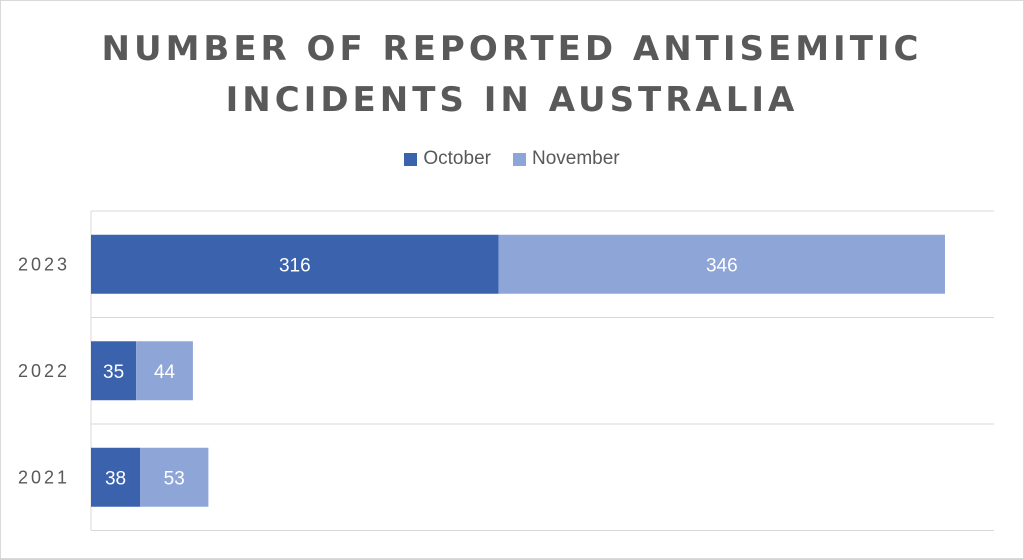 The height and width of the screenshot is (559, 1024). I want to click on data-label-october-2022: 35, so click(113, 372).